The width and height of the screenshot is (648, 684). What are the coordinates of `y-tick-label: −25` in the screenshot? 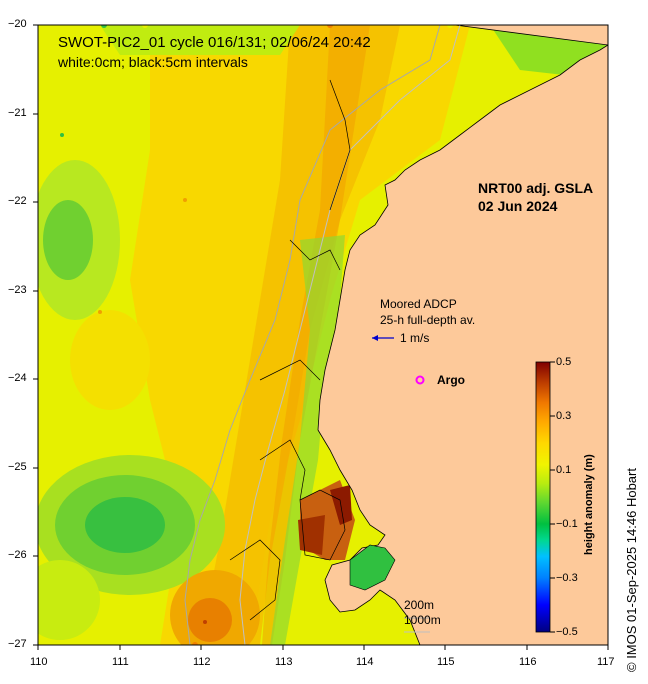 It's located at (17, 467).